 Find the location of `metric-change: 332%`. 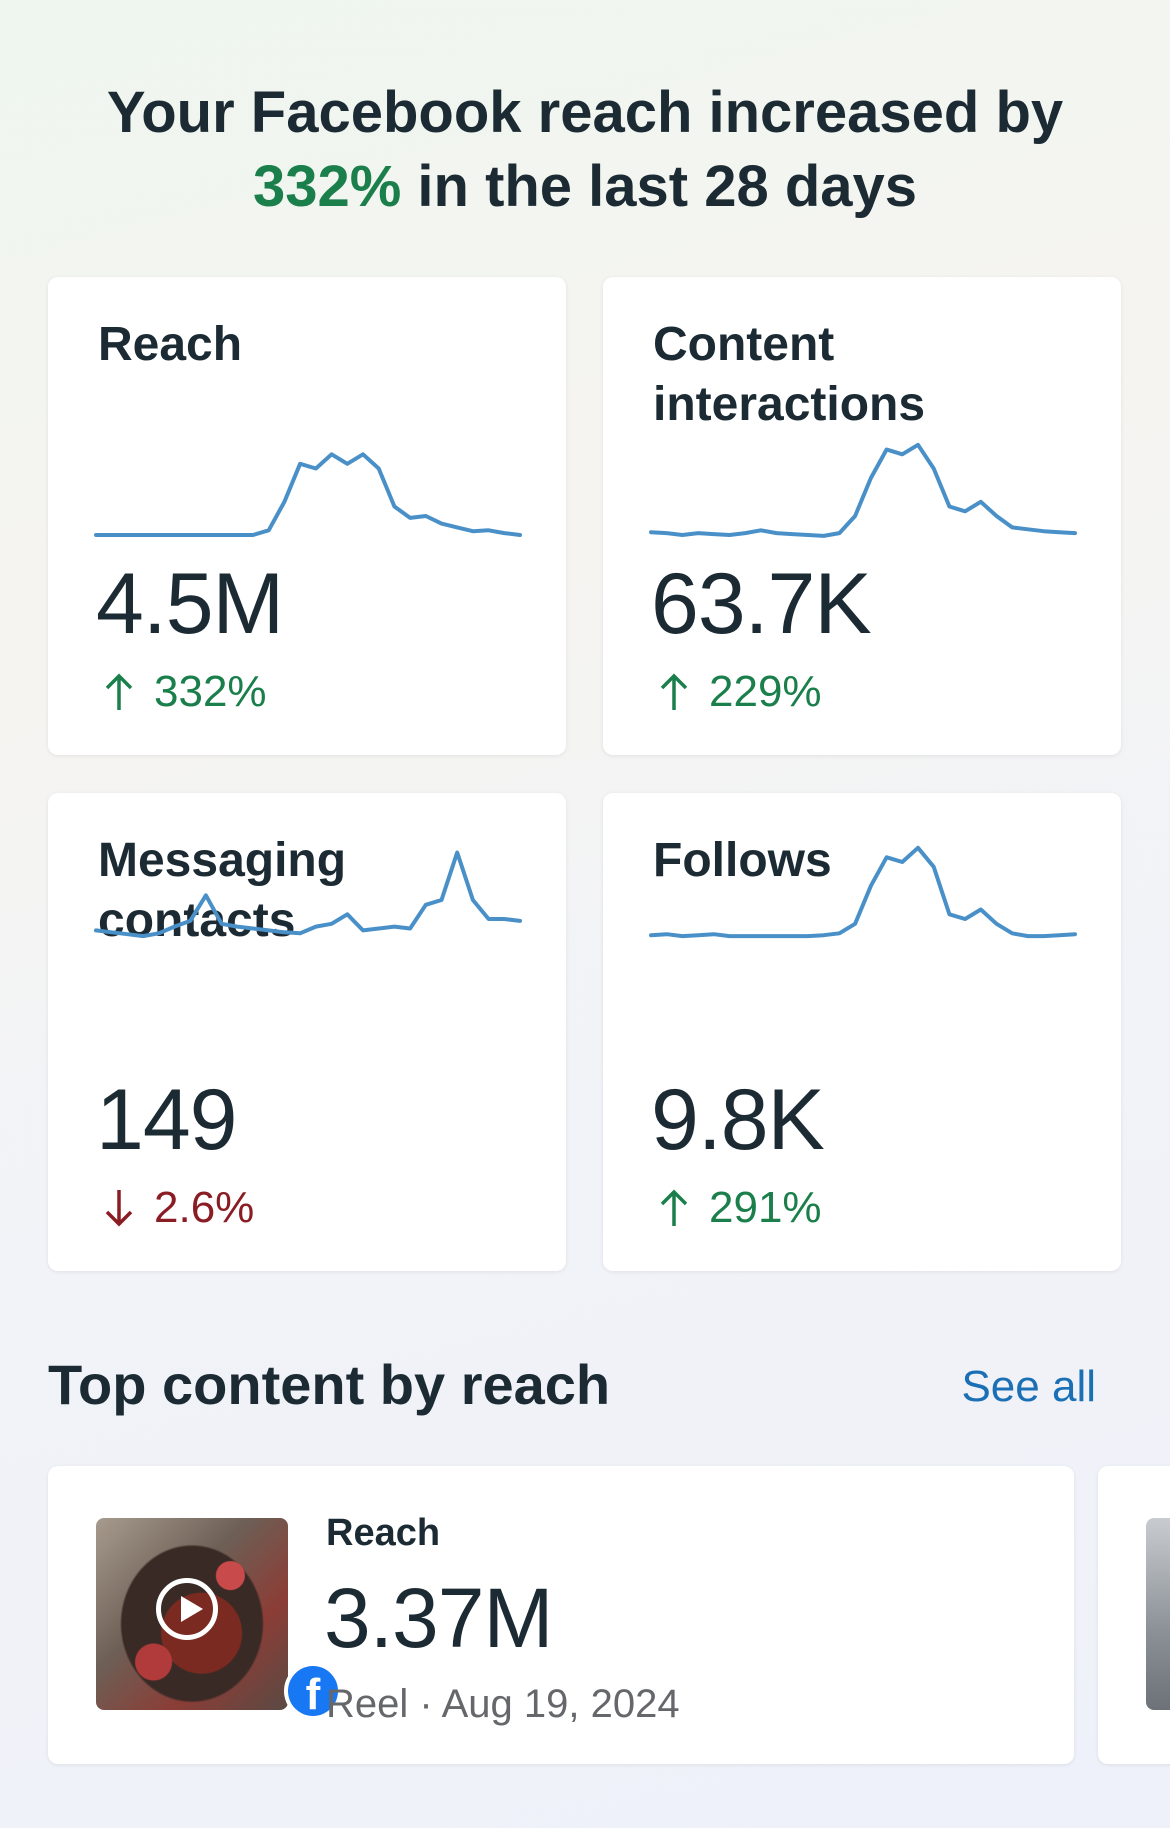

metric-change: 332% is located at coordinates (184, 692).